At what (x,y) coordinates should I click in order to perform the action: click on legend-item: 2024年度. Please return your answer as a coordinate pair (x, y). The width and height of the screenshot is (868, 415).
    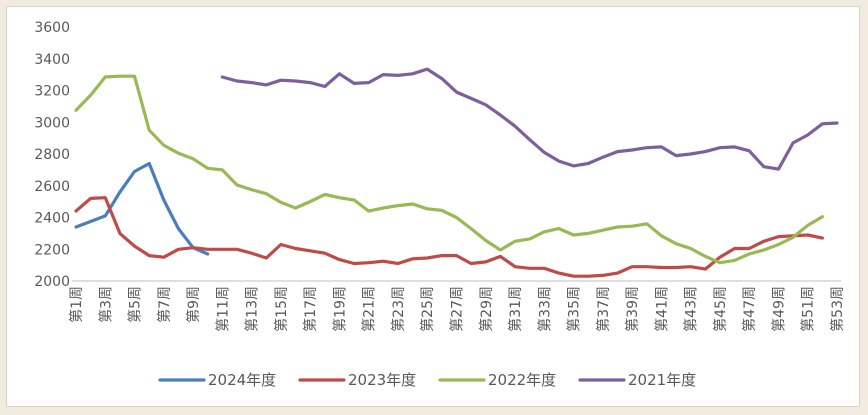
    Looking at the image, I should click on (217, 380).